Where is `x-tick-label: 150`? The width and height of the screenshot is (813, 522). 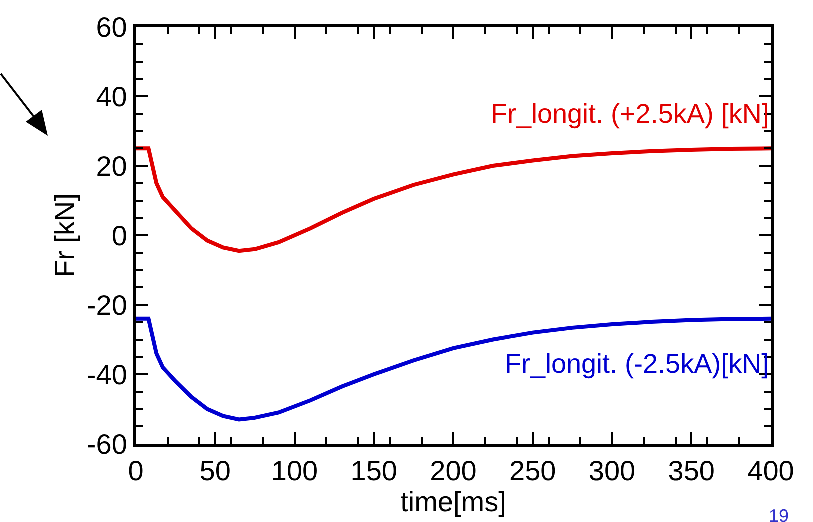
x-tick-label: 150 is located at coordinates (374, 471).